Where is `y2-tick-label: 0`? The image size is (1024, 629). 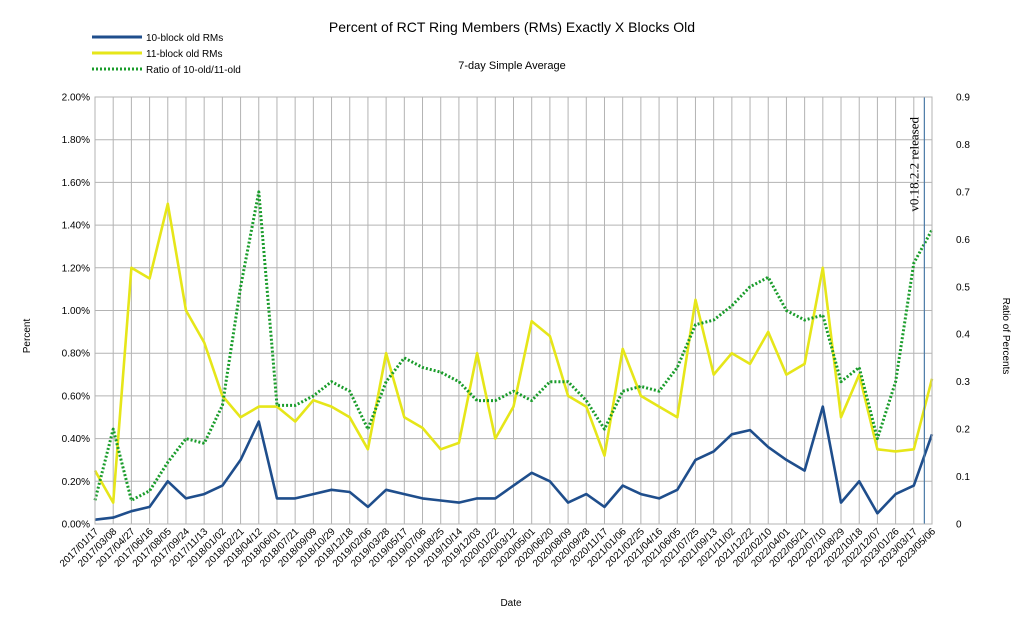 y2-tick-label: 0 is located at coordinates (959, 525).